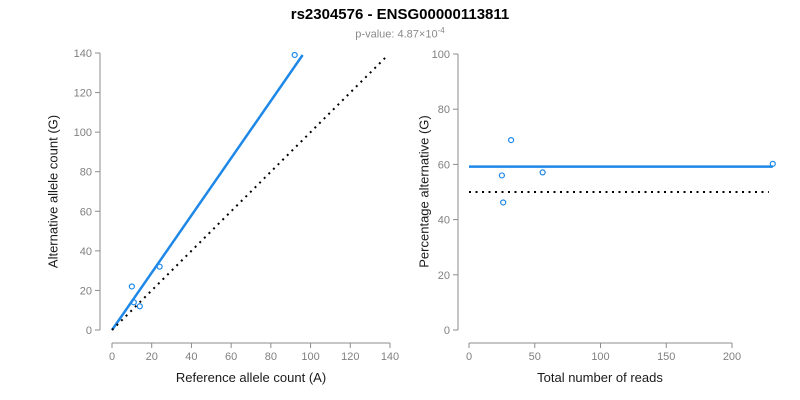 Image resolution: width=800 pixels, height=400 pixels. I want to click on x-tick-label: 40, so click(191, 357).